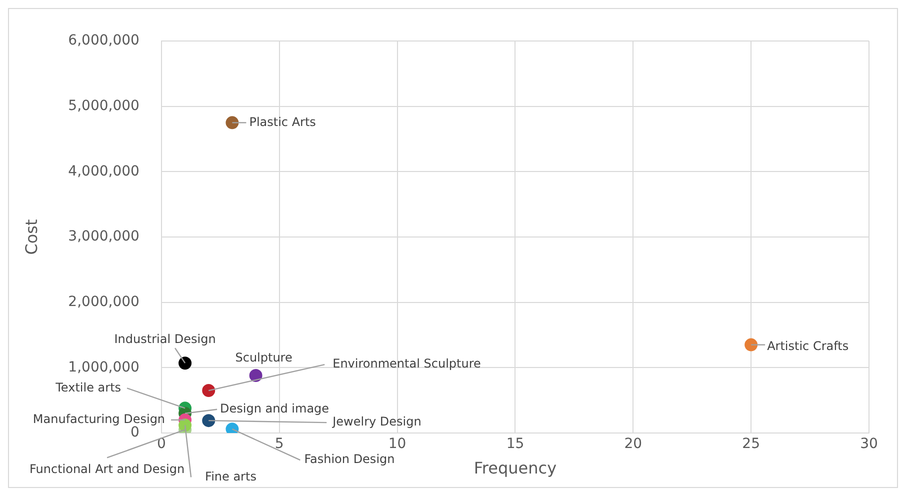  What do you see at coordinates (633, 444) in the screenshot?
I see `x-tick-label: 20` at bounding box center [633, 444].